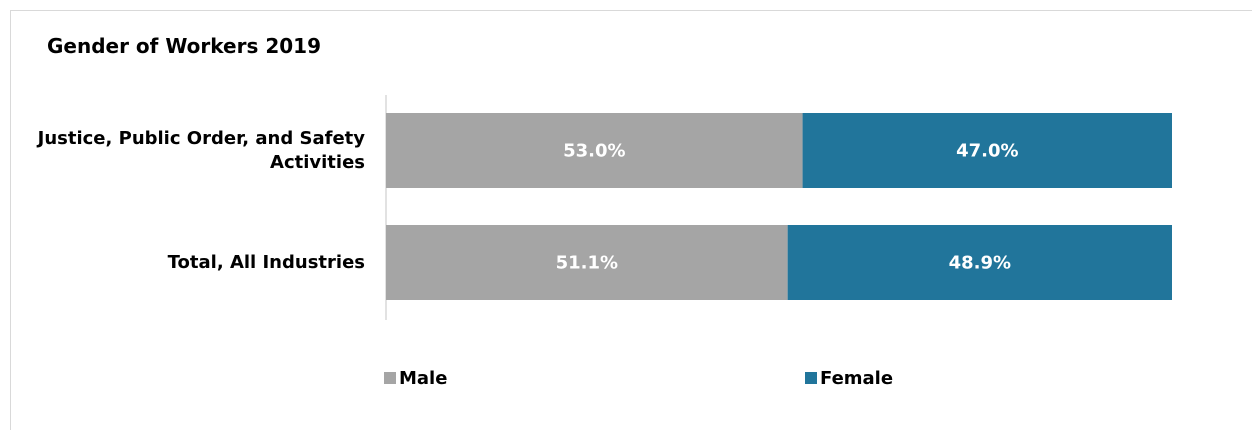 The height and width of the screenshot is (430, 1252). I want to click on chart-title: Gender of Workers 2019, so click(184, 46).